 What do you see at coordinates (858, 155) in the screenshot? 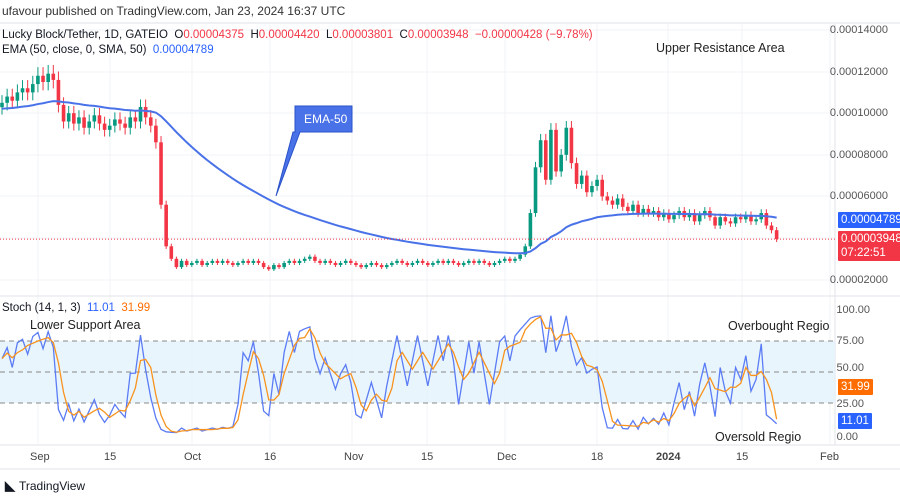
I see `price-tick: 0.00008000` at bounding box center [858, 155].